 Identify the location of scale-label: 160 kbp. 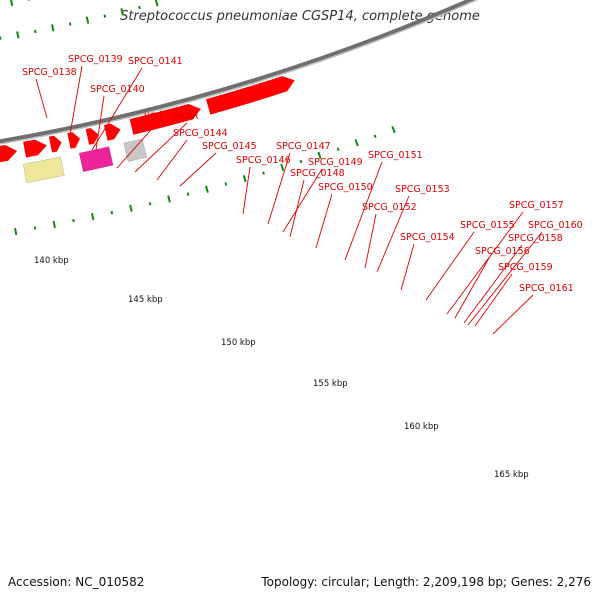
(421, 427).